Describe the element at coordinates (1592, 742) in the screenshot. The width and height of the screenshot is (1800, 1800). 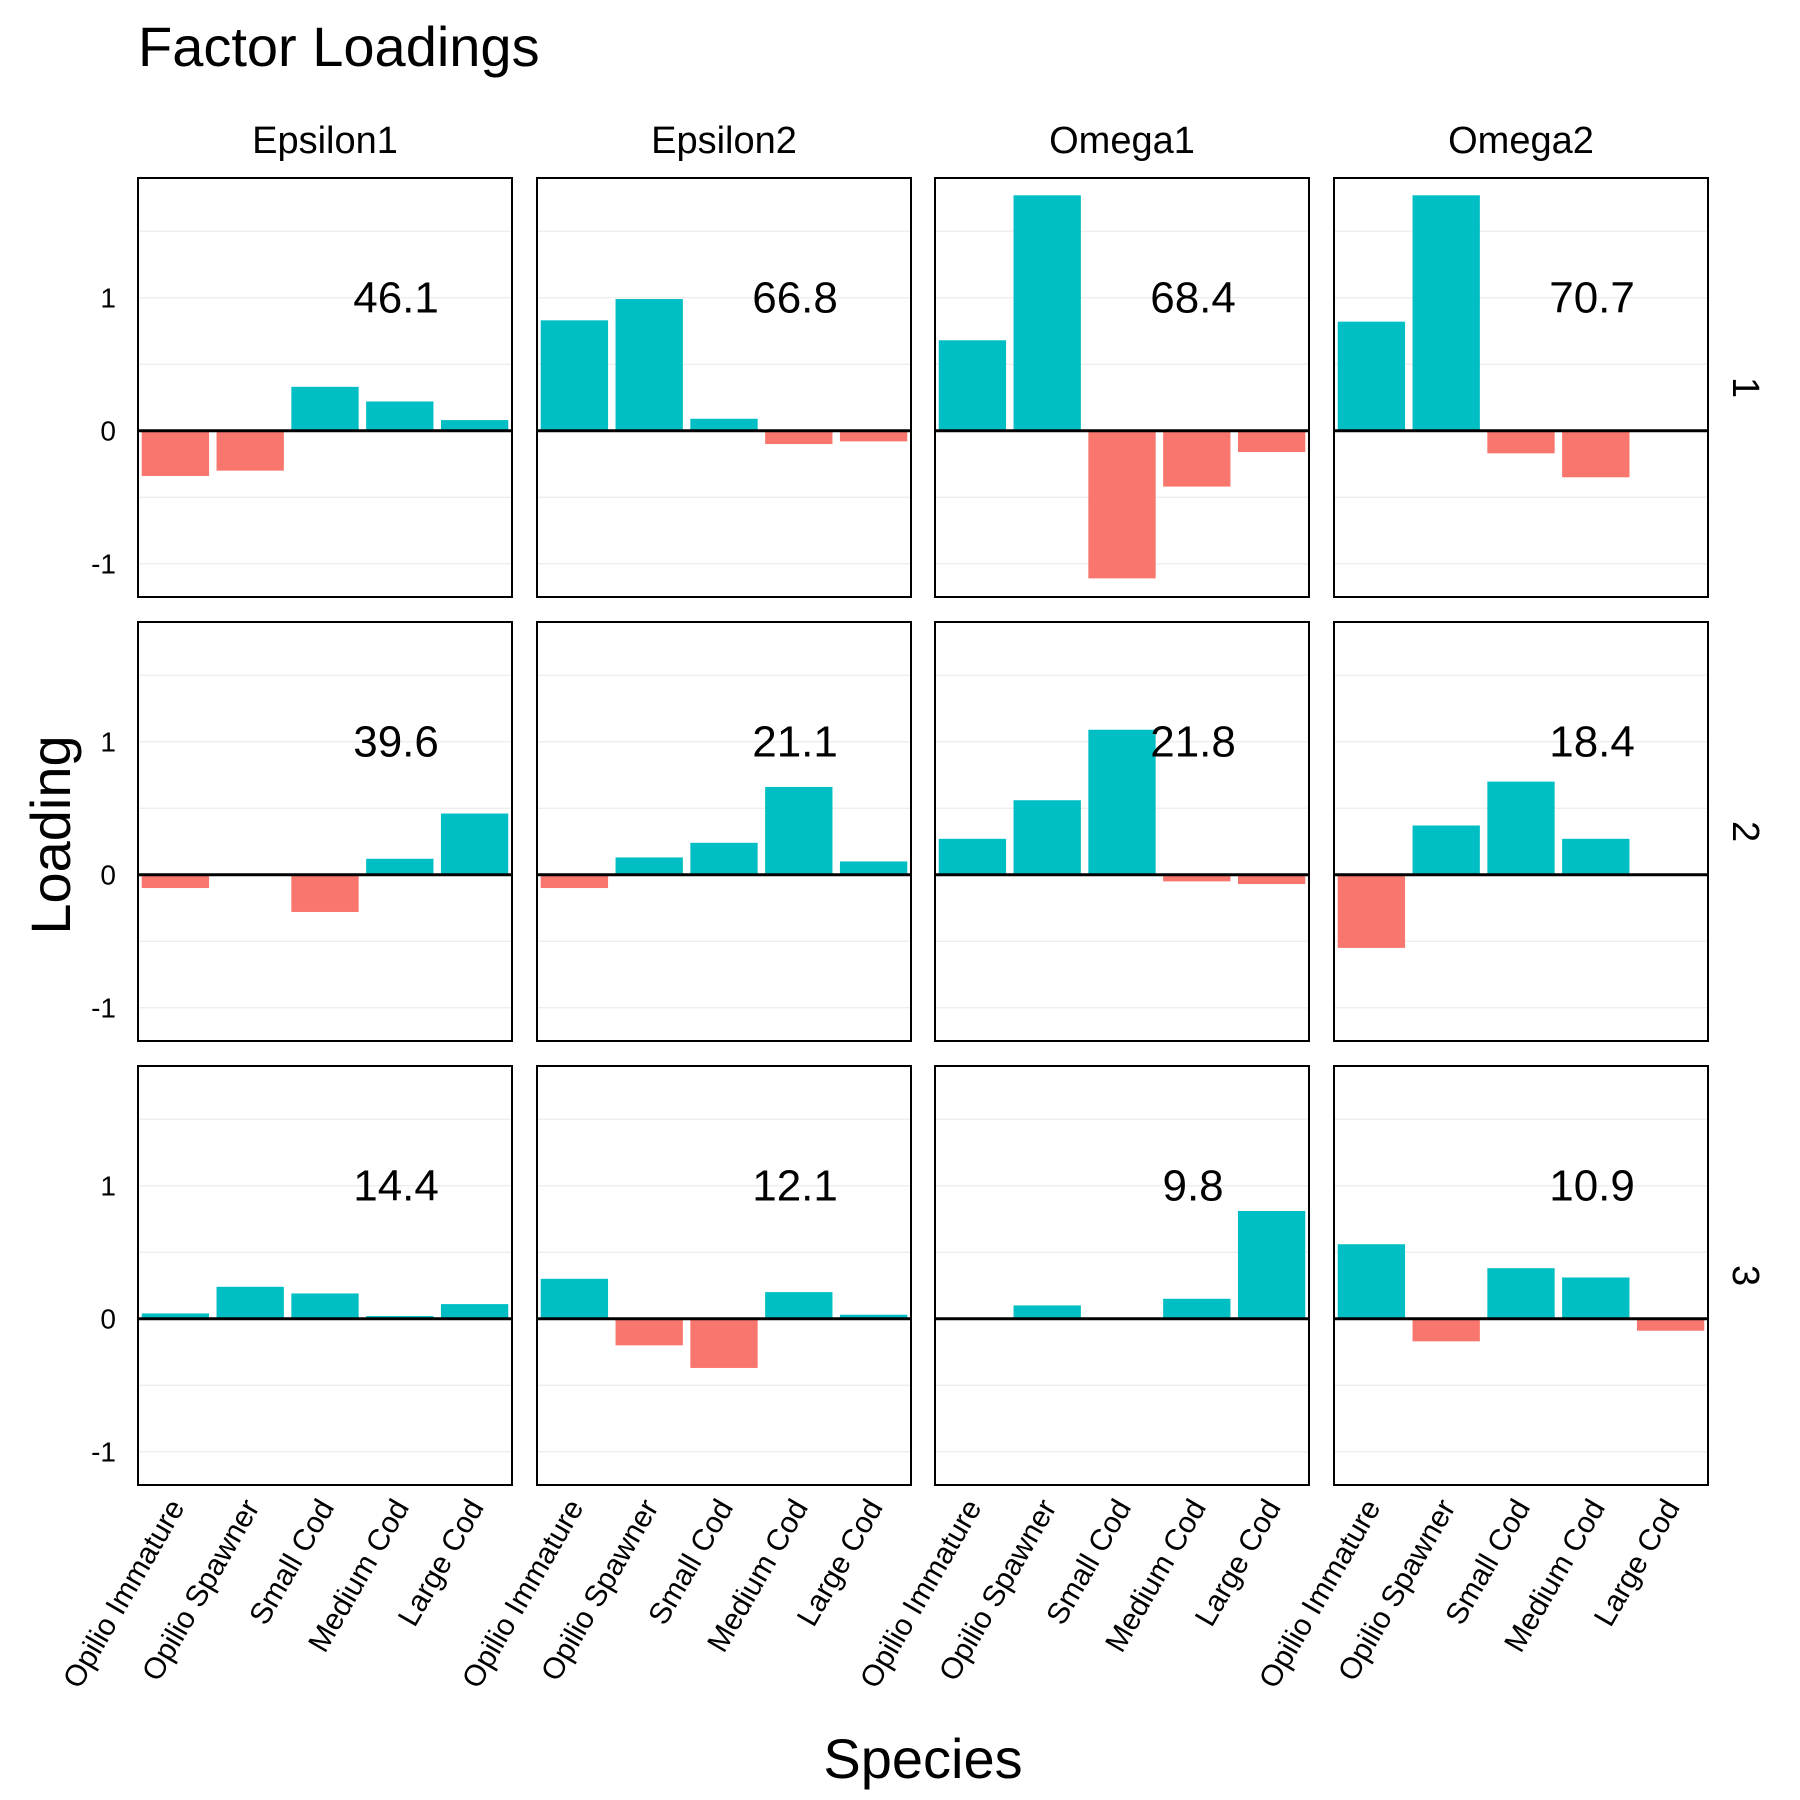
I see `variance-label: 18.4` at that location.